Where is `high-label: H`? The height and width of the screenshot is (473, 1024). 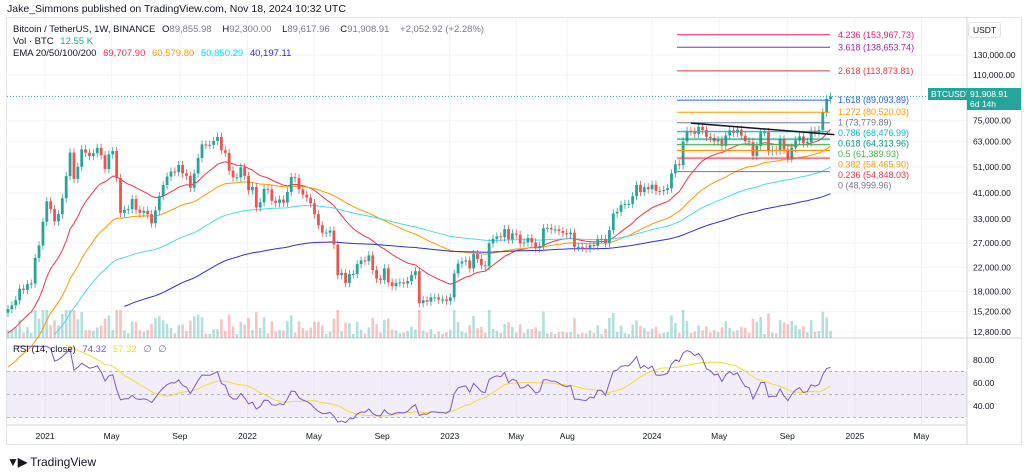
high-label: H is located at coordinates (226, 29).